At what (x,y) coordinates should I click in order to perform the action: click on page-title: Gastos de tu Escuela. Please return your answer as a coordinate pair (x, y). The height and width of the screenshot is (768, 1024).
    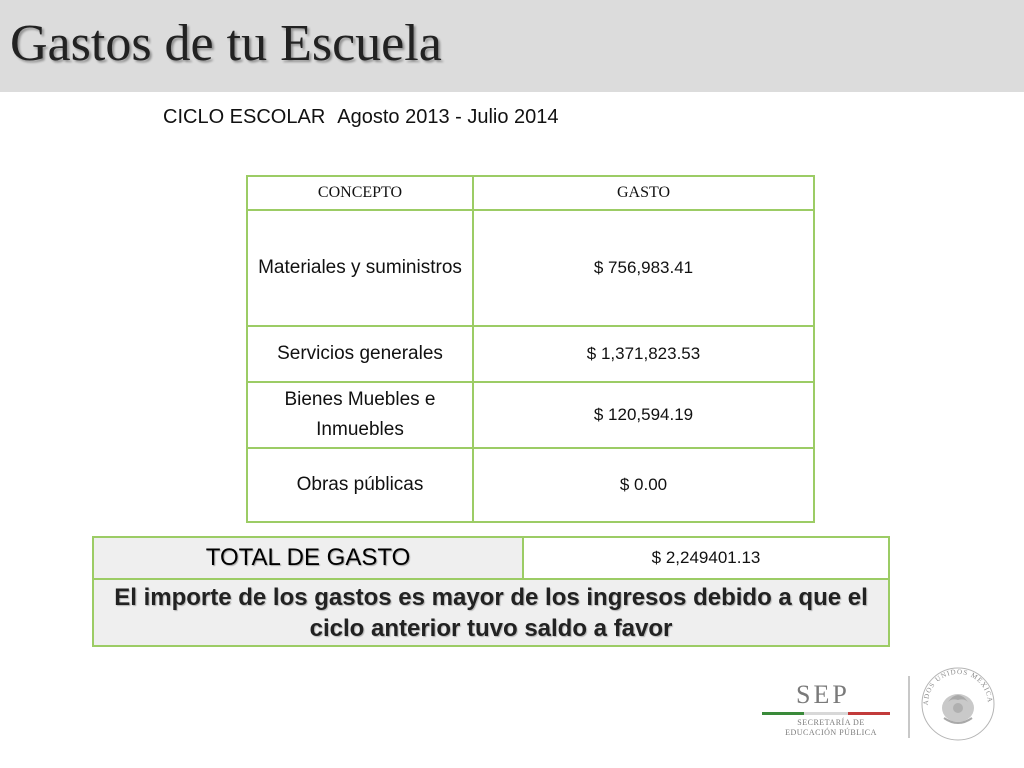
    Looking at the image, I should click on (226, 43).